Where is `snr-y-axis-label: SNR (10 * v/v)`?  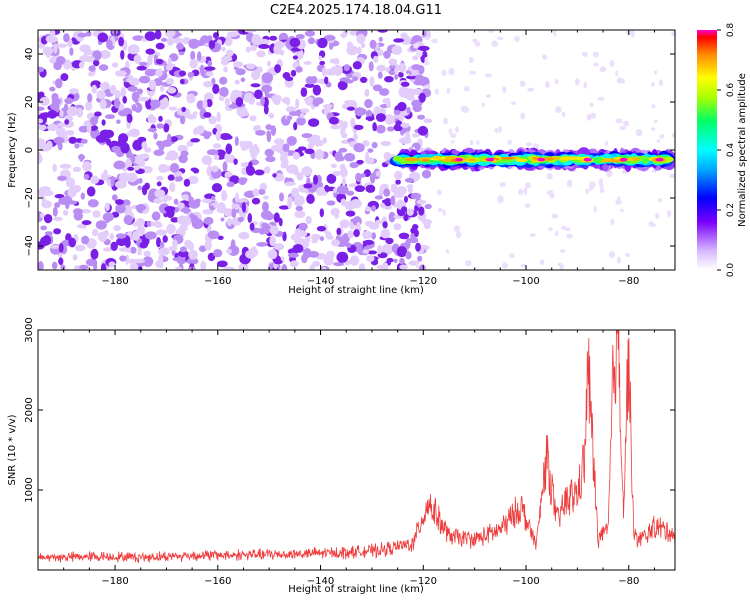
snr-y-axis-label: SNR (10 * v/v) is located at coordinates (12, 449).